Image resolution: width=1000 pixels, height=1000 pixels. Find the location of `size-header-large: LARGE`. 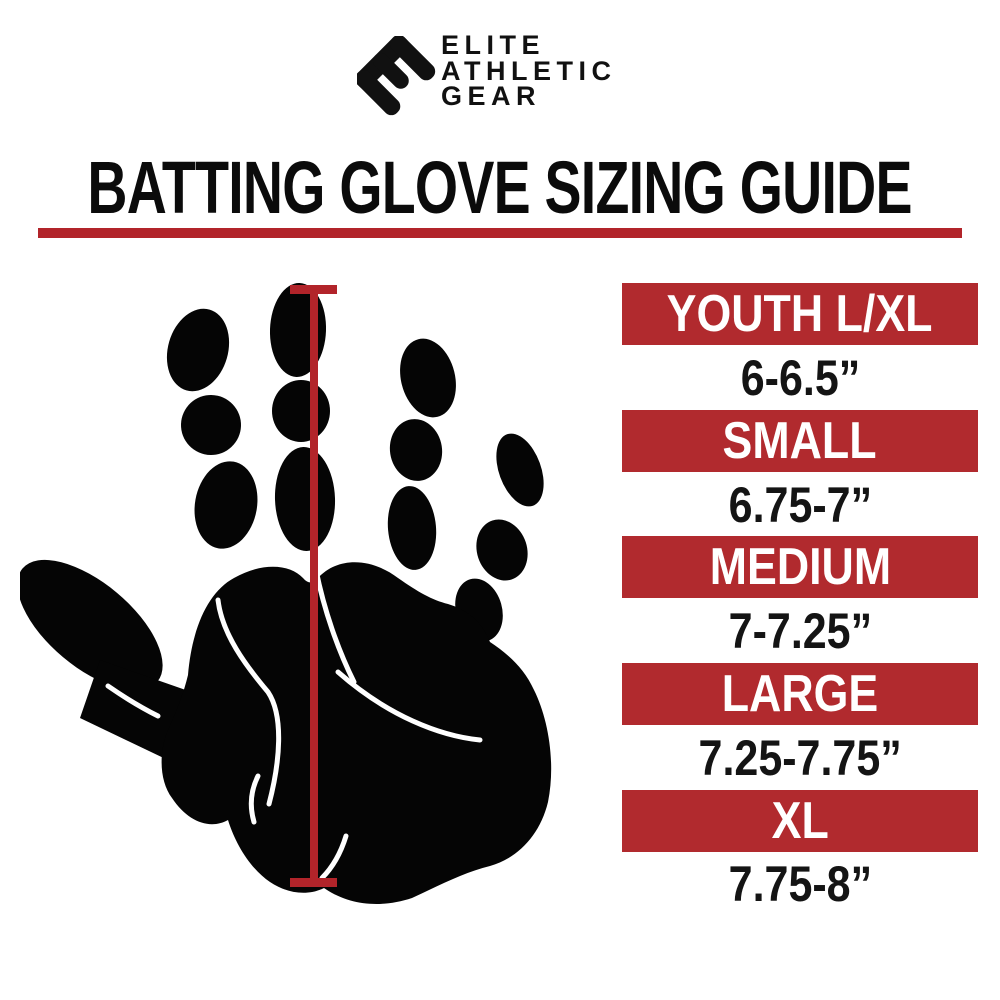

size-header-large: LARGE is located at coordinates (800, 694).